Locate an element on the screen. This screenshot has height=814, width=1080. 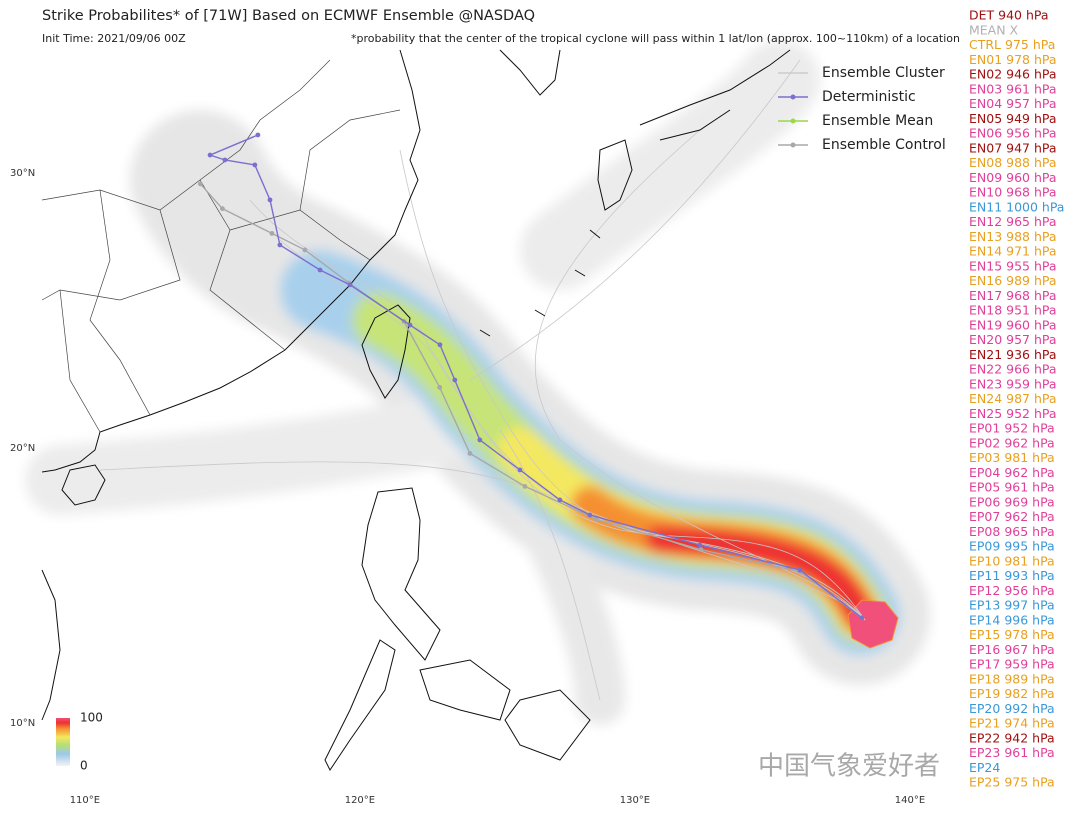
member-label: EN24 987 hPa is located at coordinates (1013, 398).